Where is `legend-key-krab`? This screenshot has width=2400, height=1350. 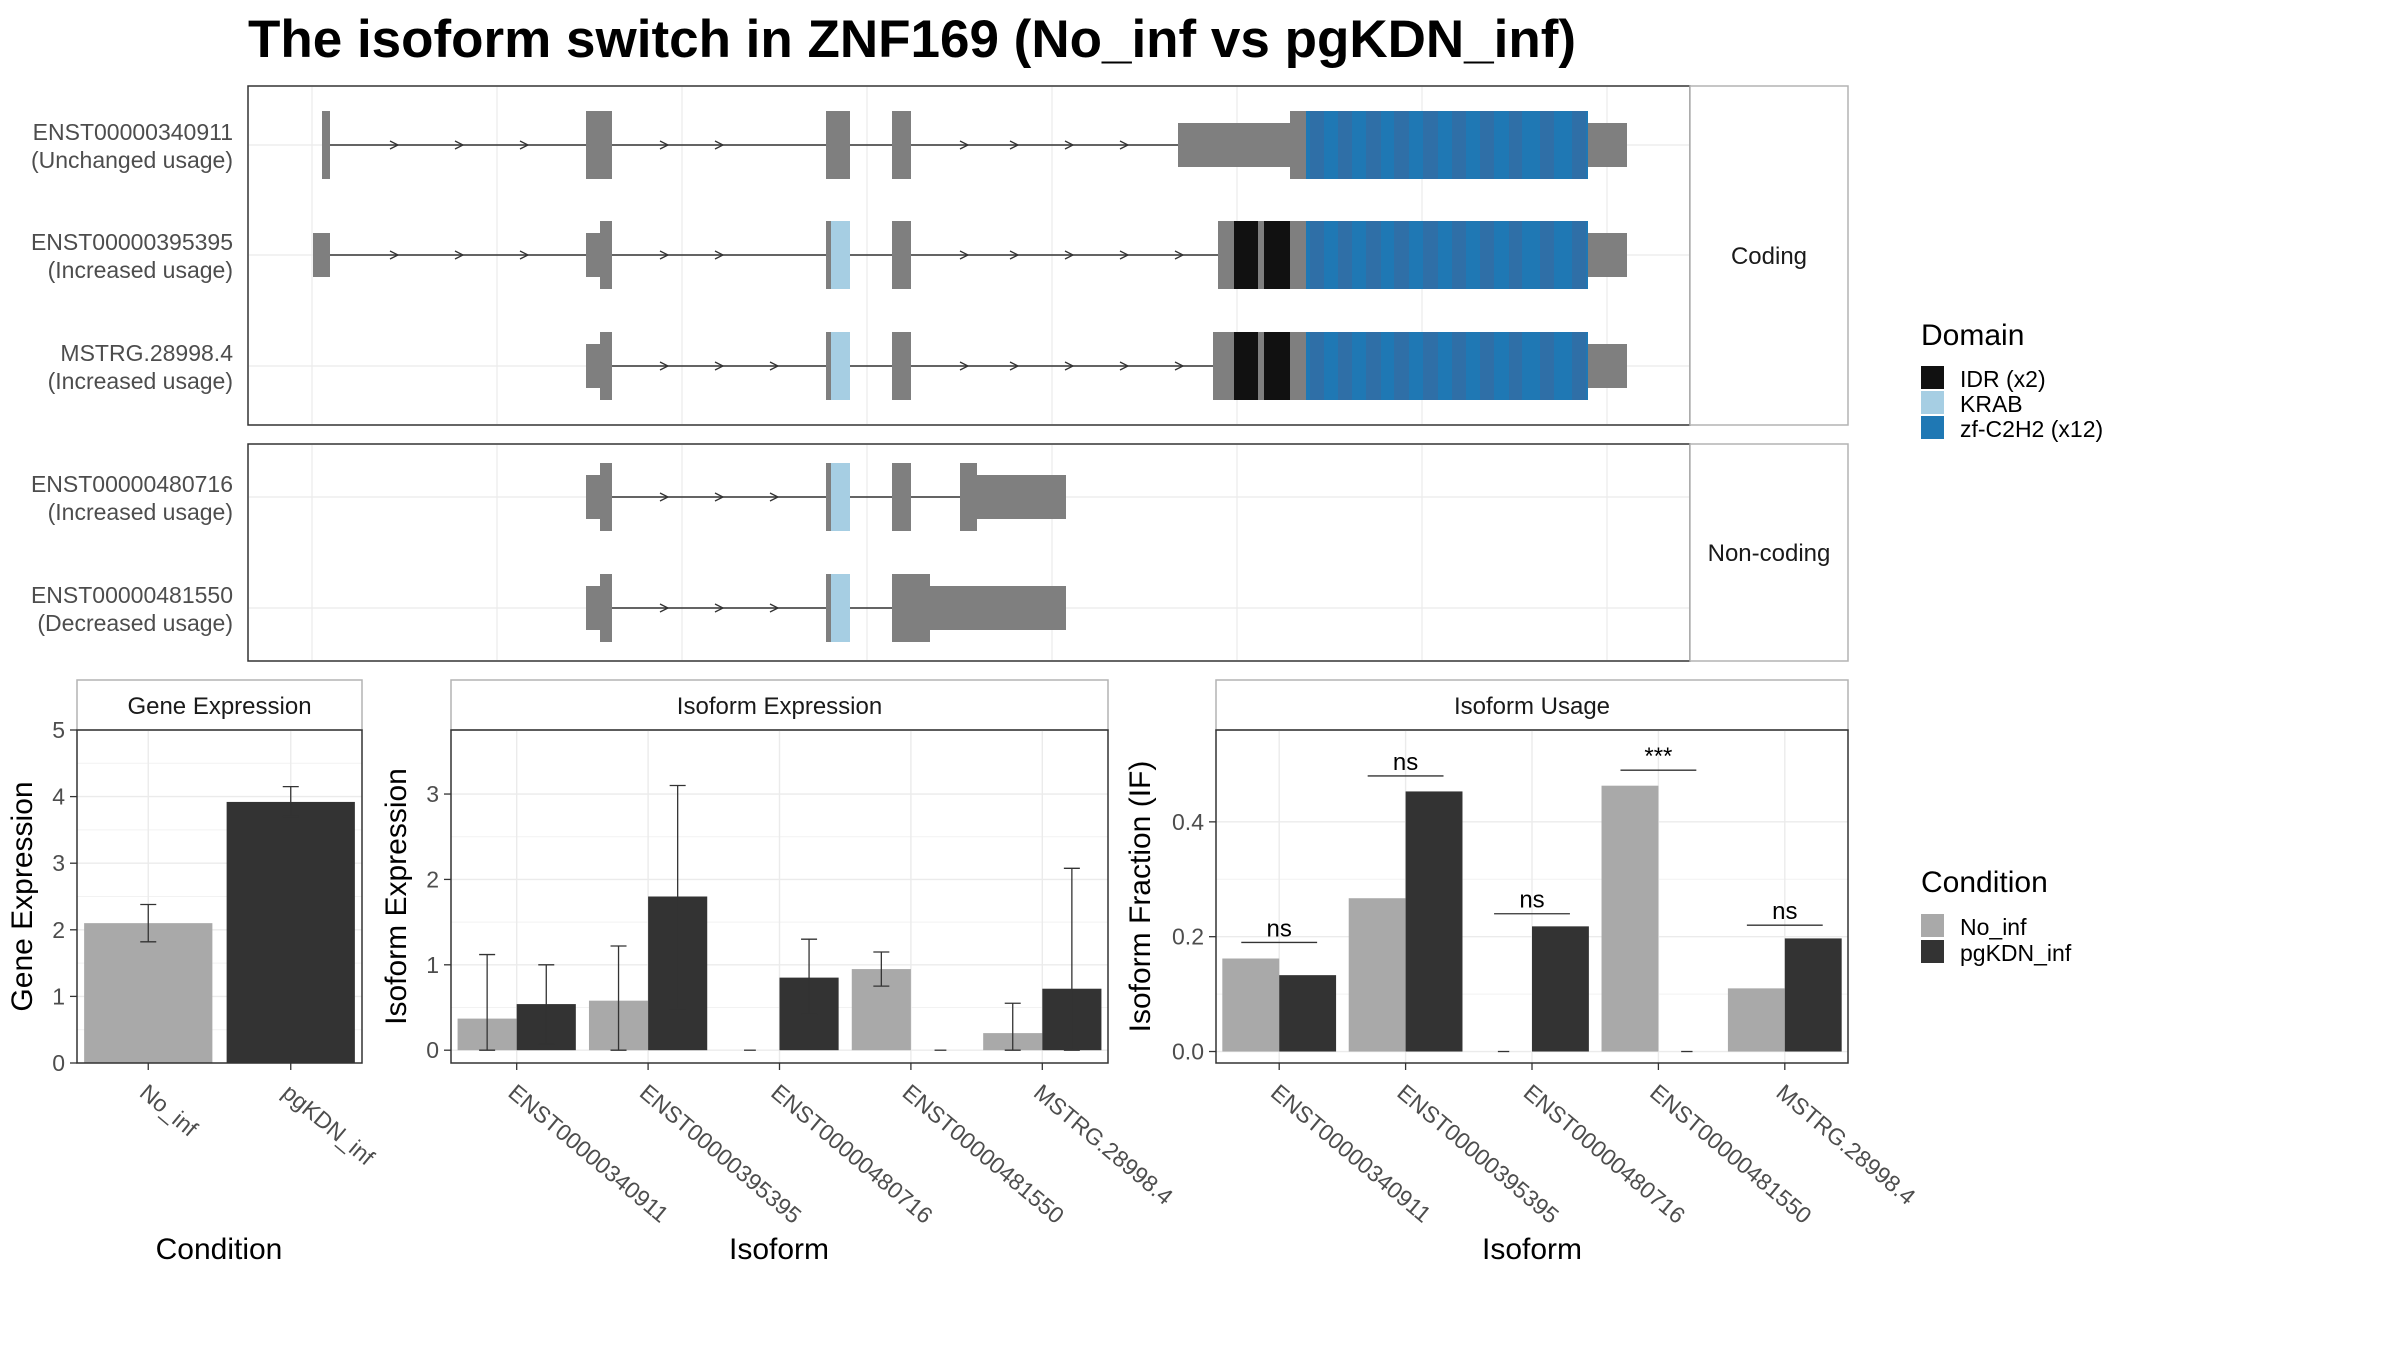
legend-key-krab is located at coordinates (1932, 402).